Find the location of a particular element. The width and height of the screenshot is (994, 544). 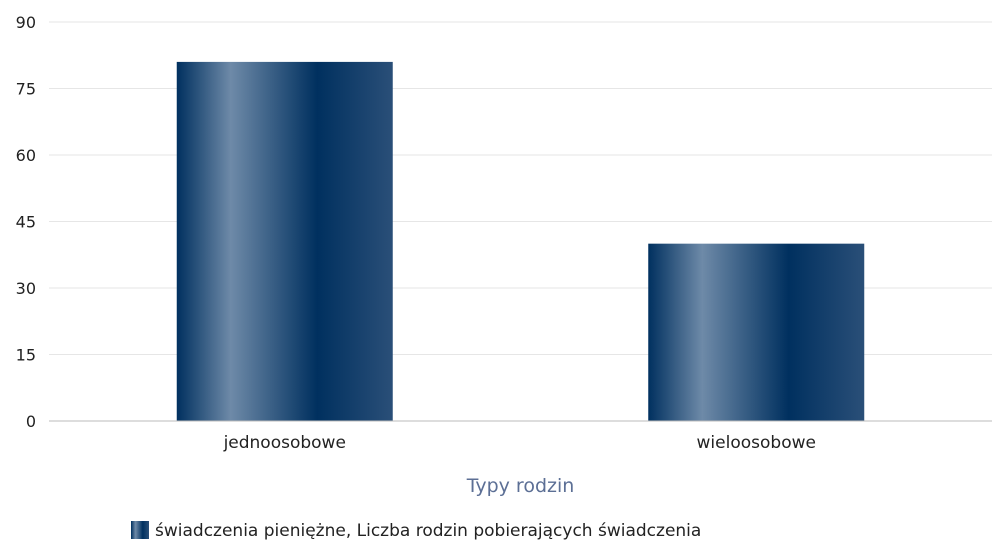

x-tick-label: jednoosobowe is located at coordinates (284, 443).